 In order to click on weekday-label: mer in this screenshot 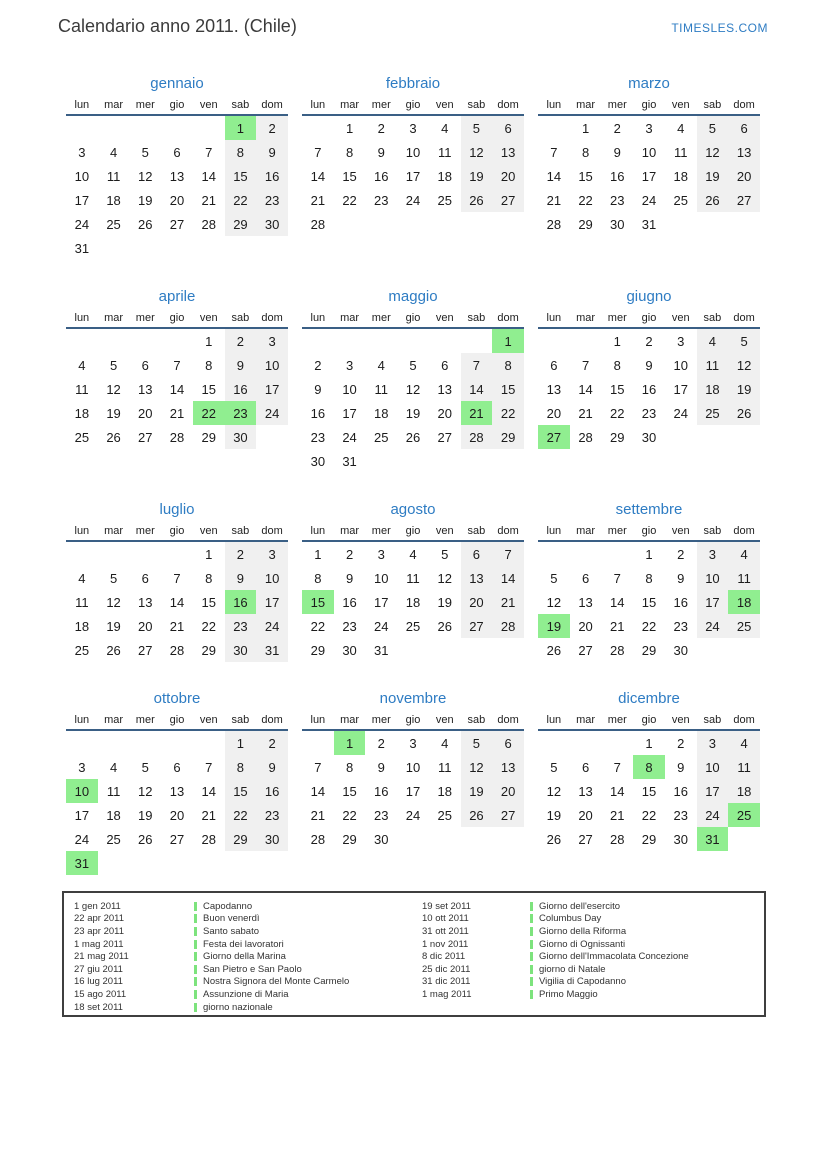, I will do `click(381, 720)`.